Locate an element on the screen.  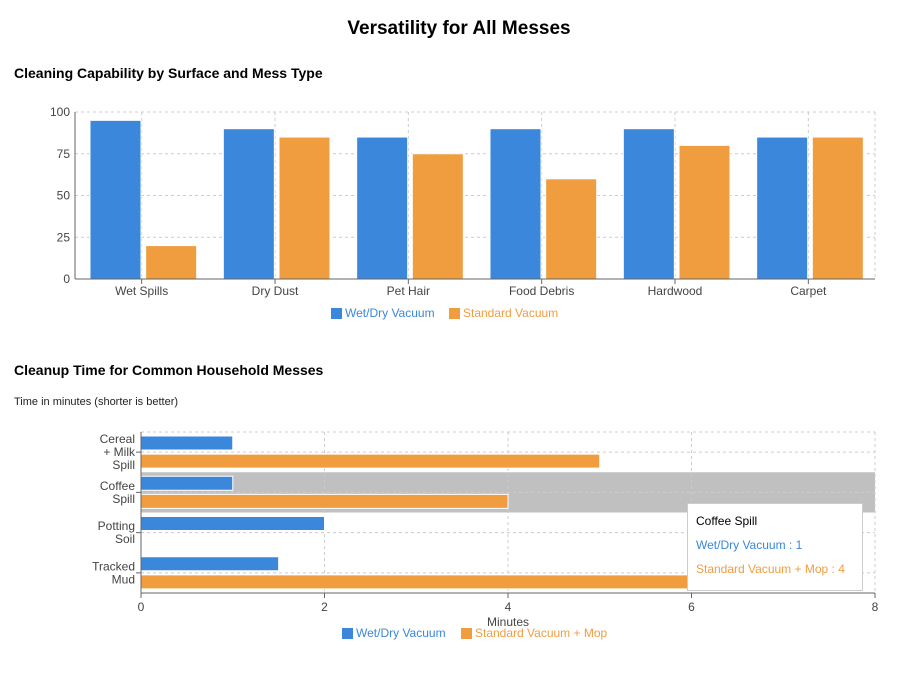
y-tick-label: Tracked Mud is located at coordinates (113, 572).